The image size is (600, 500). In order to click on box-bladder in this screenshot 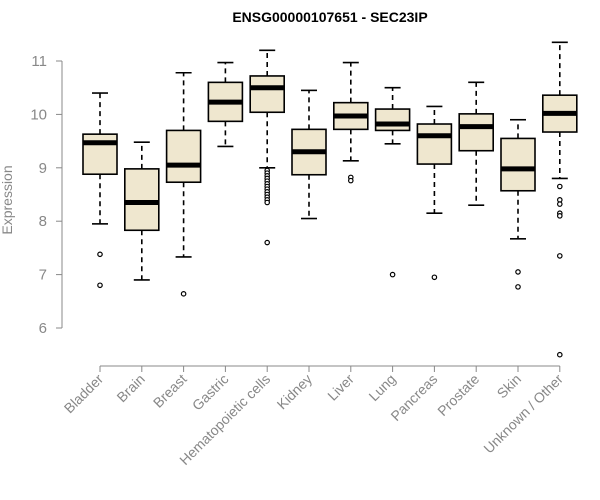, I will do `click(100, 190)`.